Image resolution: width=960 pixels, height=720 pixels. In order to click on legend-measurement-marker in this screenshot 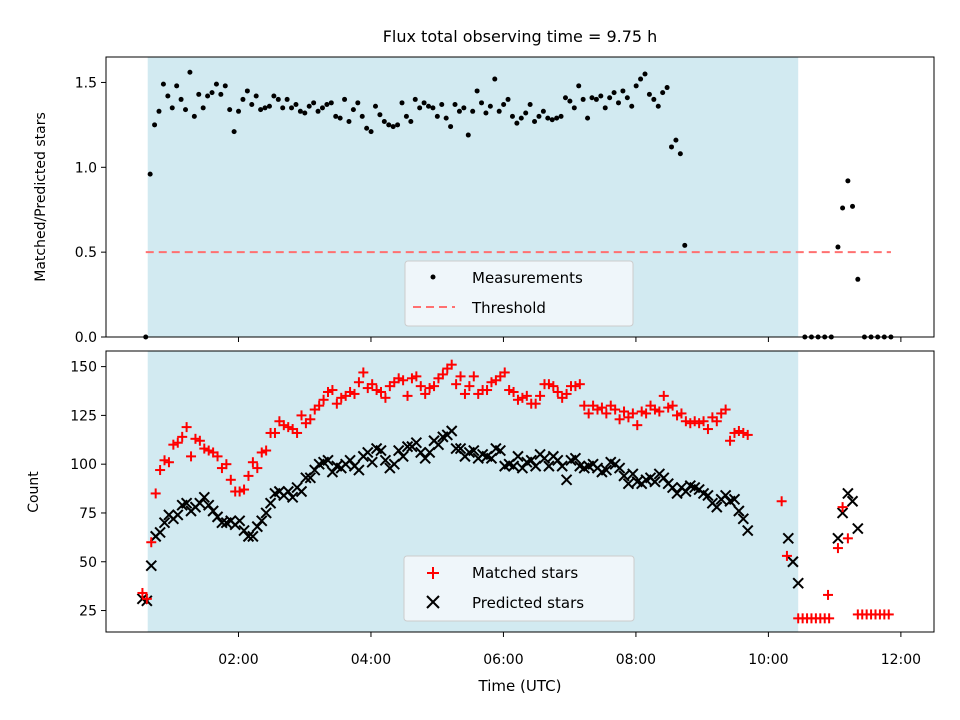, I will do `click(433, 277)`.